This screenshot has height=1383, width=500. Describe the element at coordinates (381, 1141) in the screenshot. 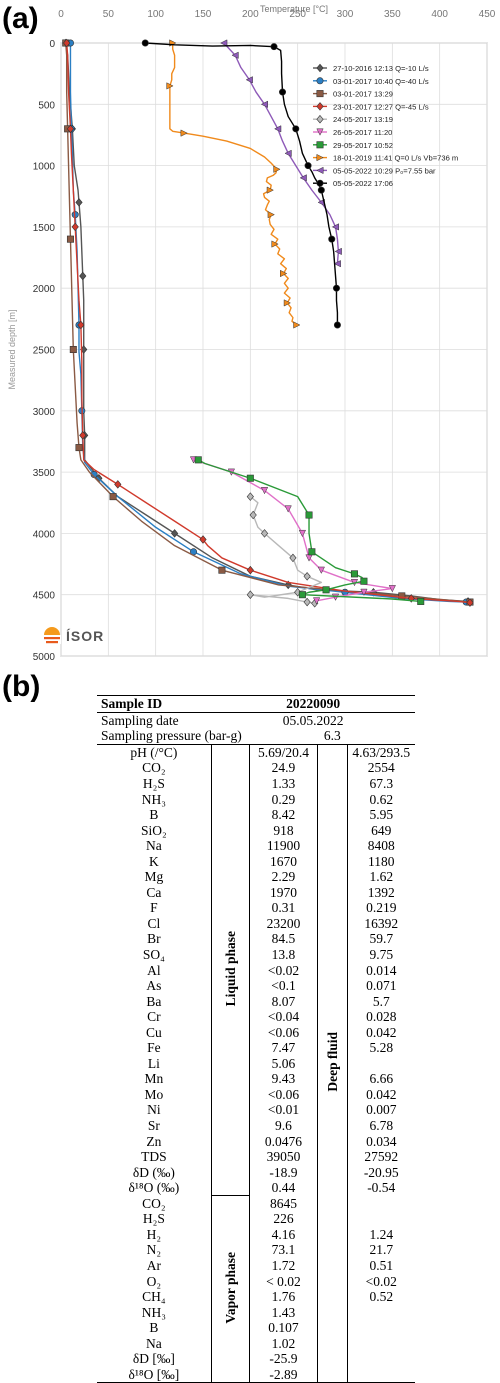

I see `deep-value-cell: 0.034` at that location.